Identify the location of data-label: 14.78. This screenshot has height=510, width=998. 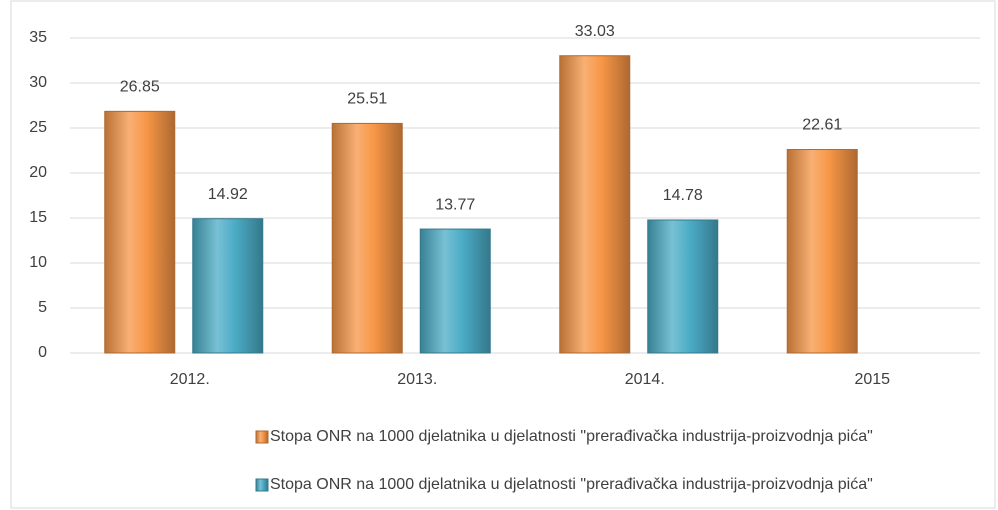
(683, 195).